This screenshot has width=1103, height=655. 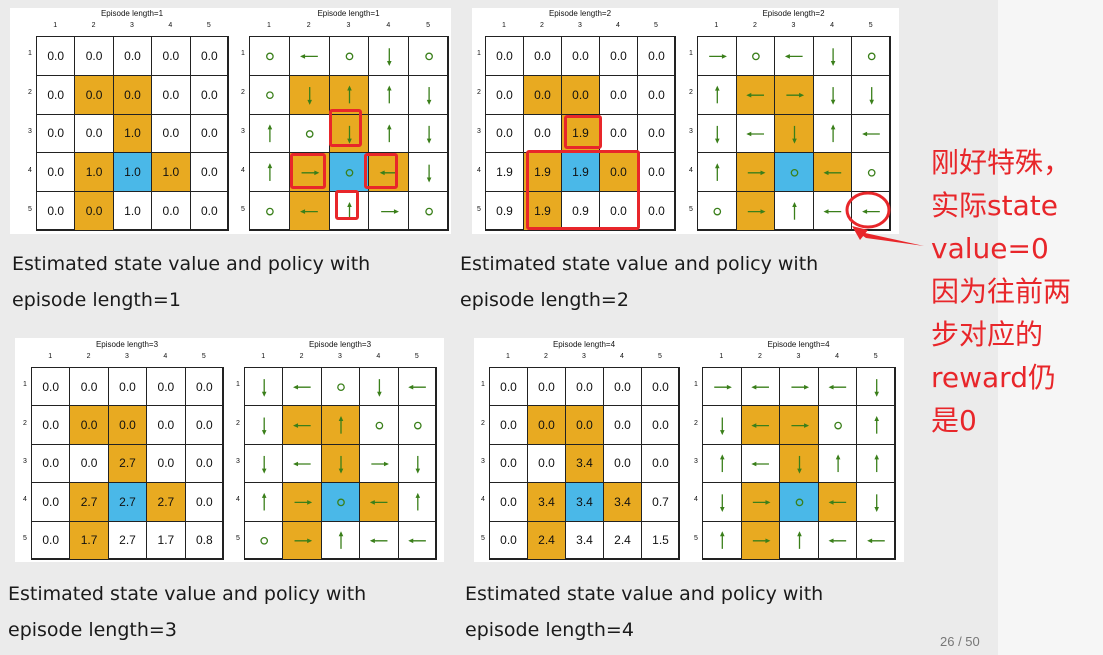 What do you see at coordinates (639, 264) in the screenshot?
I see `caption-line-1: Estimated state value and policy with` at bounding box center [639, 264].